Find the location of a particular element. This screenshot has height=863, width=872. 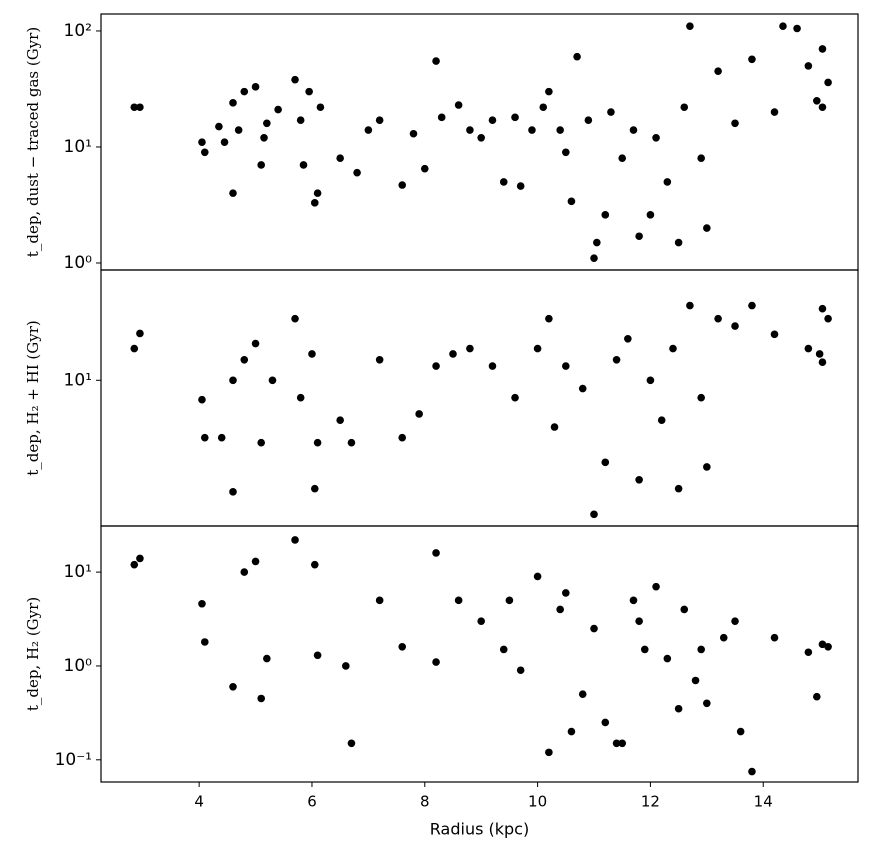

x-tick-label: 8 is located at coordinates (425, 802).